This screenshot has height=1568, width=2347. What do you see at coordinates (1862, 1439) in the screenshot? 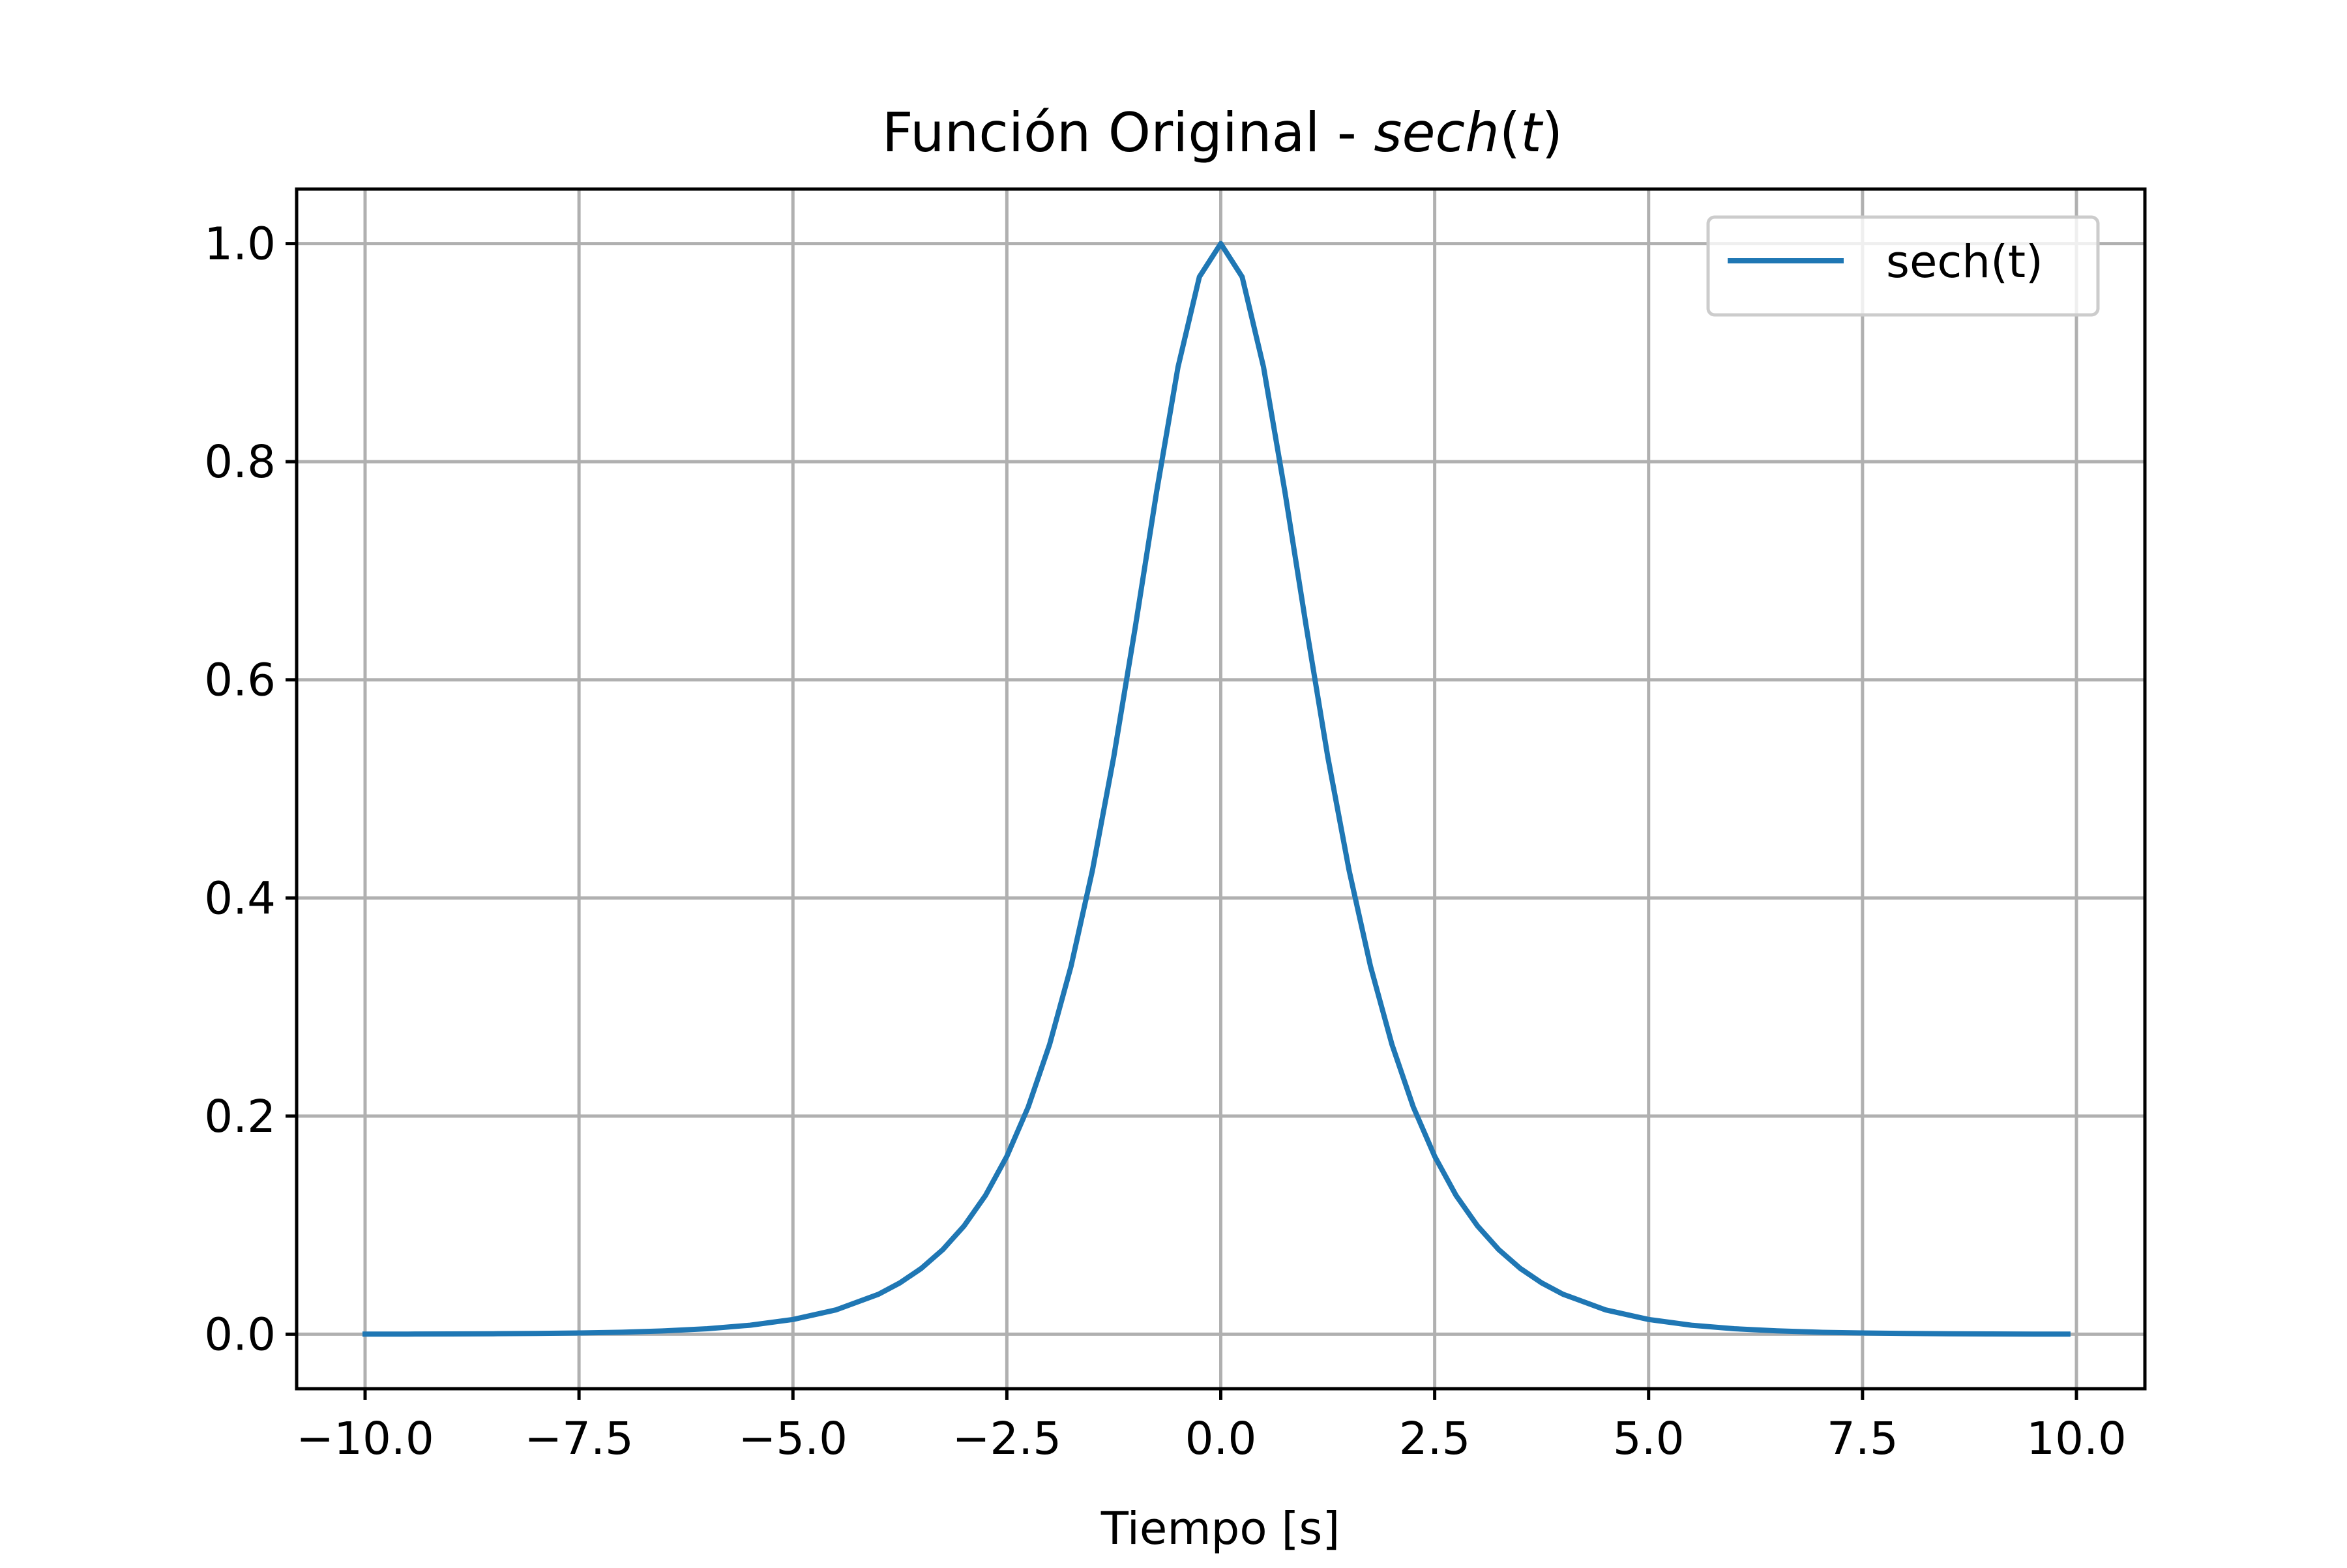
I see `x-tick-label: 7.5` at bounding box center [1862, 1439].